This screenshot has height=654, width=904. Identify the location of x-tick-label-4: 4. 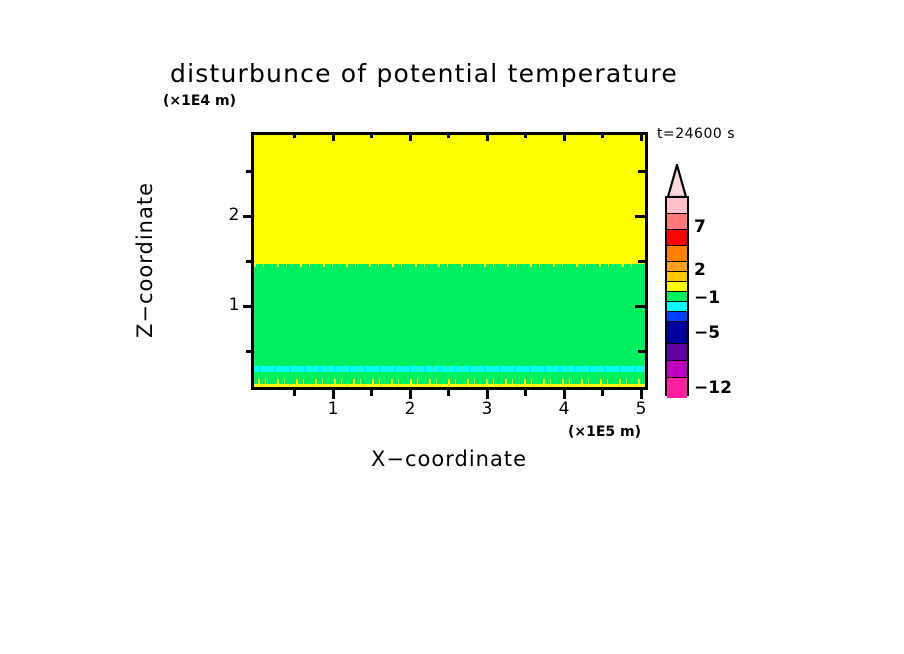
(564, 409).